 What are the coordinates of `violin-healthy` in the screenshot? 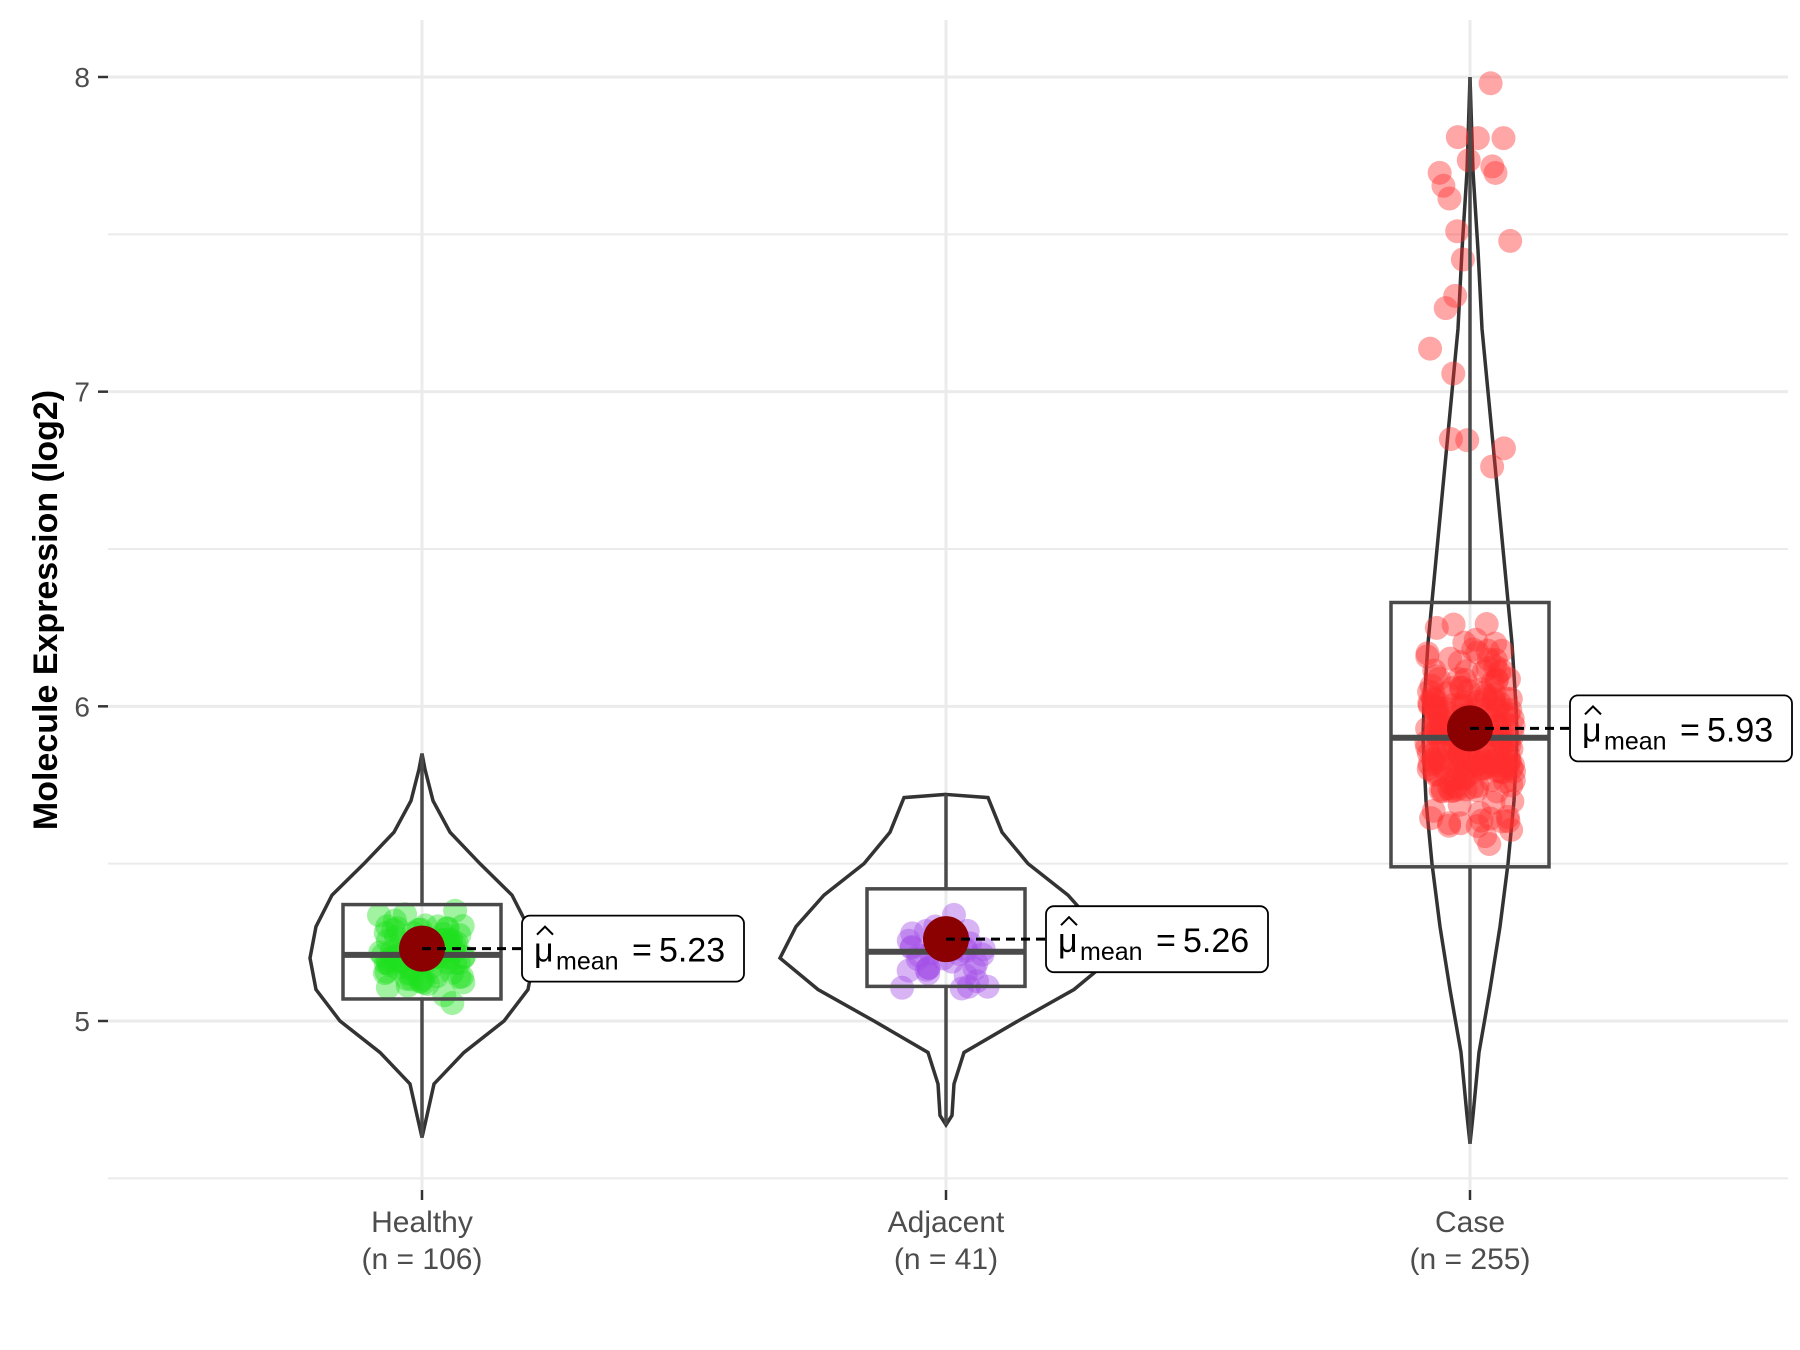 It's located at (422, 945).